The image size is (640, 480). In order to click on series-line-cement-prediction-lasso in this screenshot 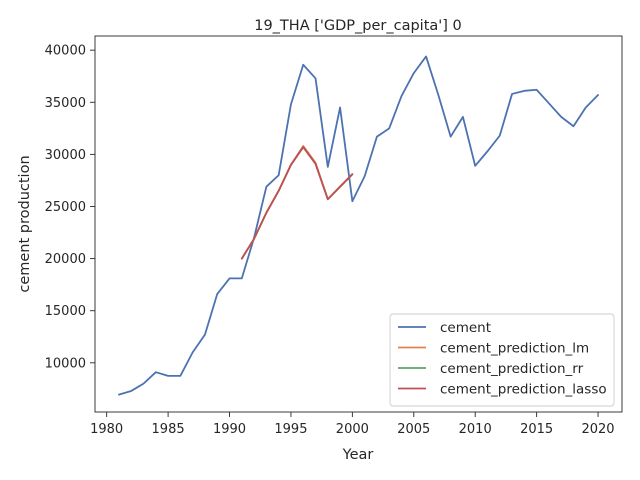, I will do `click(297, 203)`.